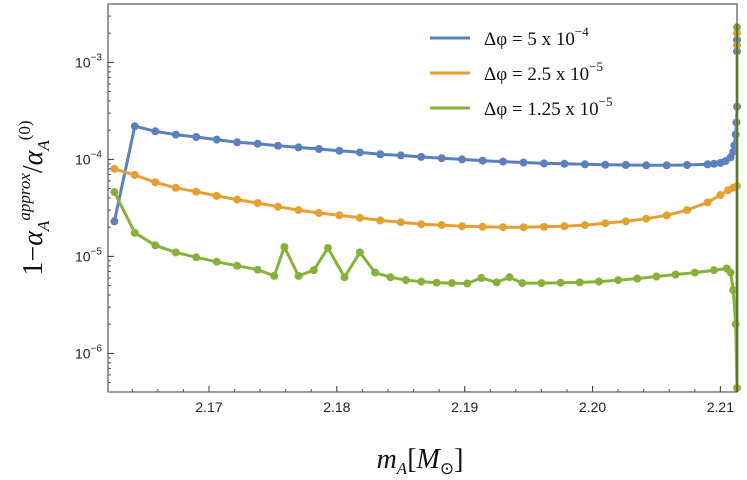  I want to click on legend-label-2: Δφ = 2.5 x 10−5, so click(543, 72).